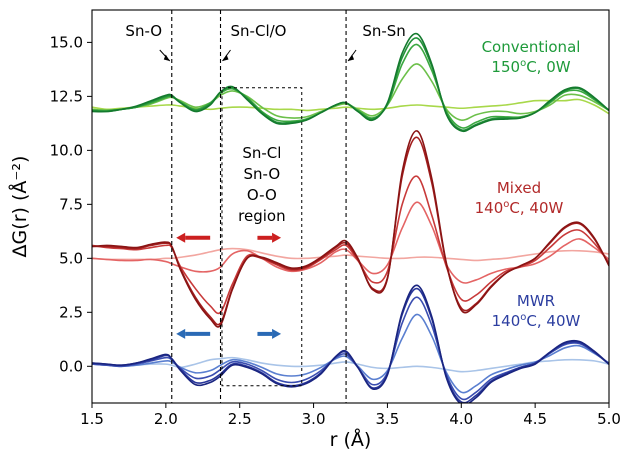 The height and width of the screenshot is (456, 622). I want to click on x-tick-label-7: 5.0, so click(609, 419).